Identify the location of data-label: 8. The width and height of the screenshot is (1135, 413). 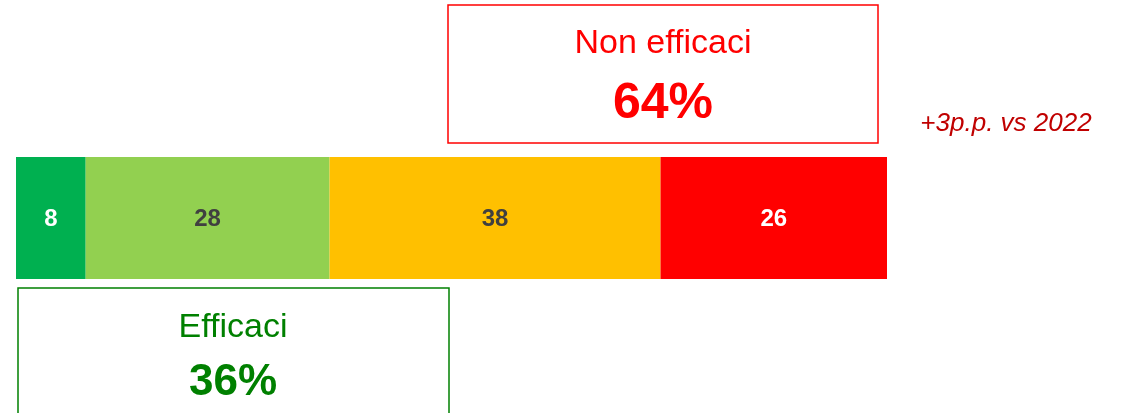
(51, 218).